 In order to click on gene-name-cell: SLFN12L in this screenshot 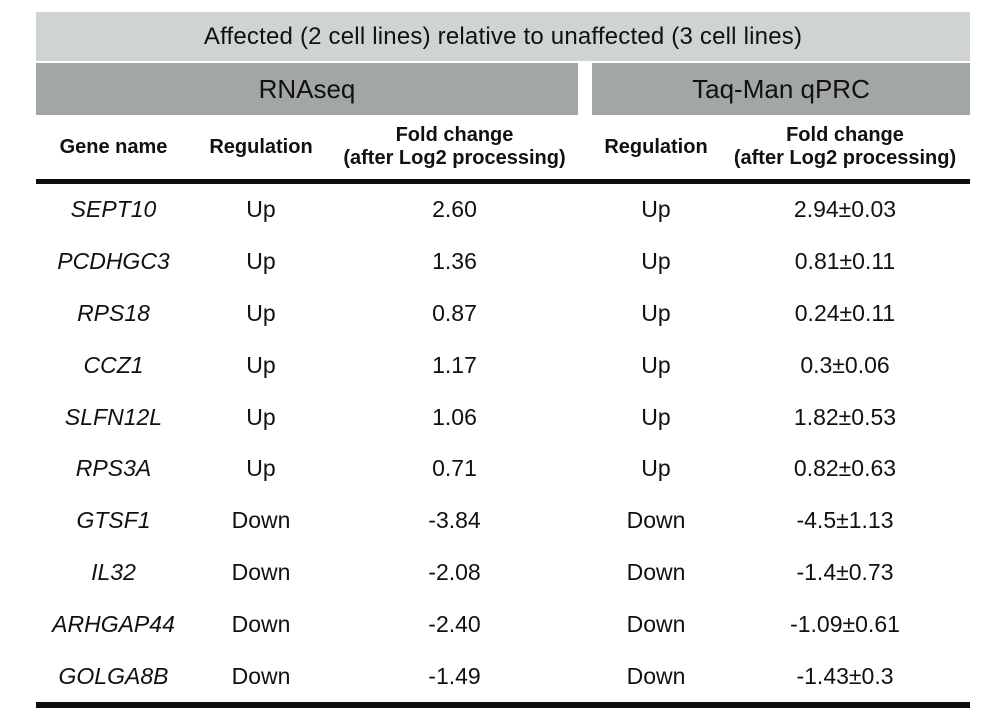, I will do `click(113, 416)`.